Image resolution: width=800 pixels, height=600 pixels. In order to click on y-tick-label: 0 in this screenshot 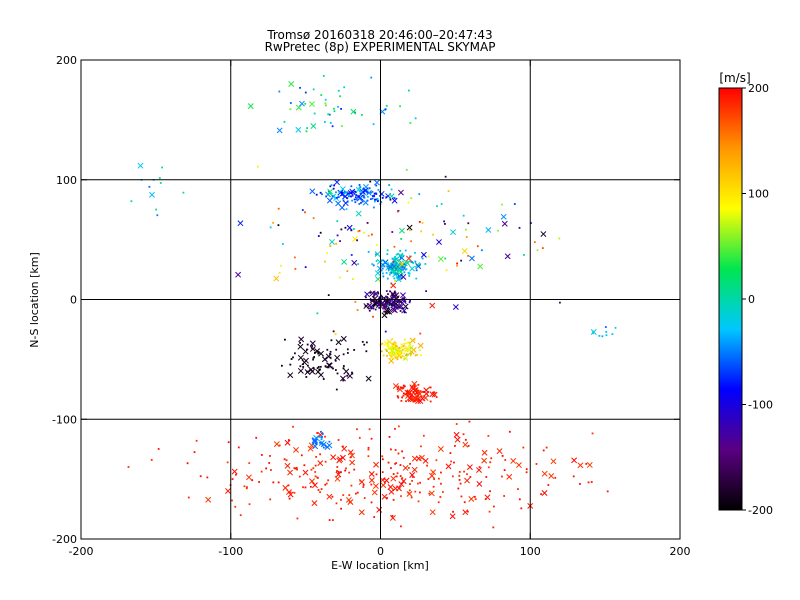, I will do `click(73, 300)`.